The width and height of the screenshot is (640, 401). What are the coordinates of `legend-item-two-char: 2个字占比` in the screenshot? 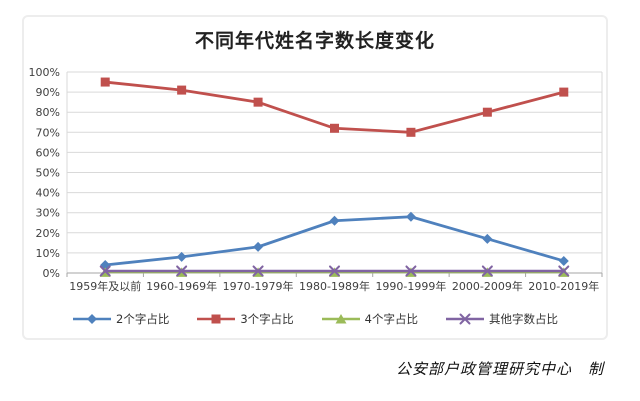 It's located at (120, 319).